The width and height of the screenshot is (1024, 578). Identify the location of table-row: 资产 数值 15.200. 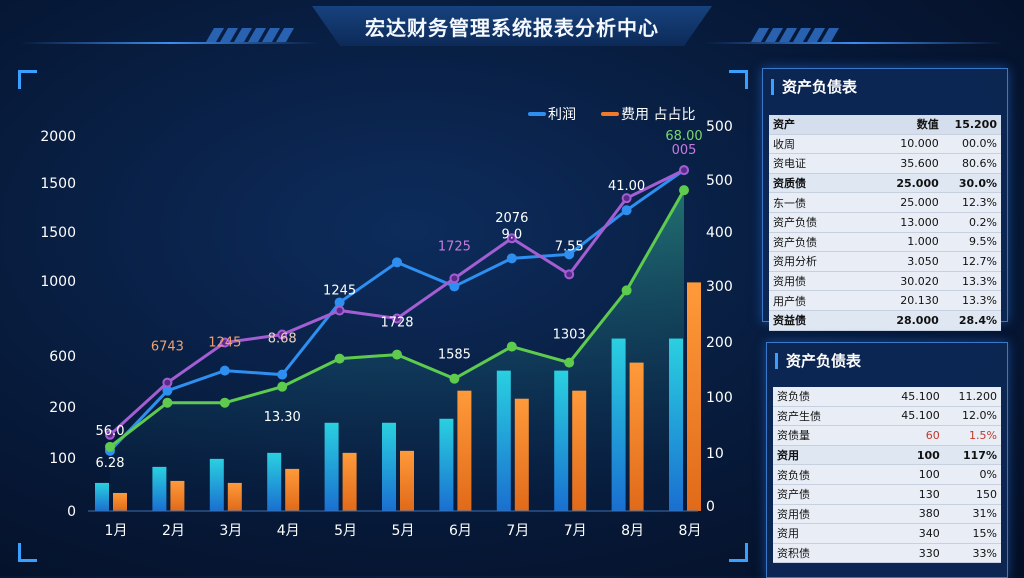
(885, 125).